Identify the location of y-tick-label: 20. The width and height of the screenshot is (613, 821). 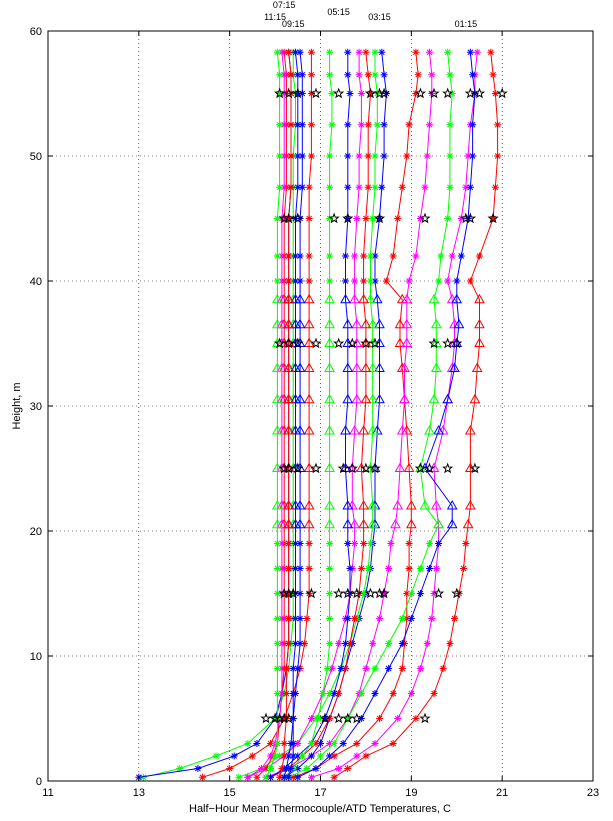
(36, 532).